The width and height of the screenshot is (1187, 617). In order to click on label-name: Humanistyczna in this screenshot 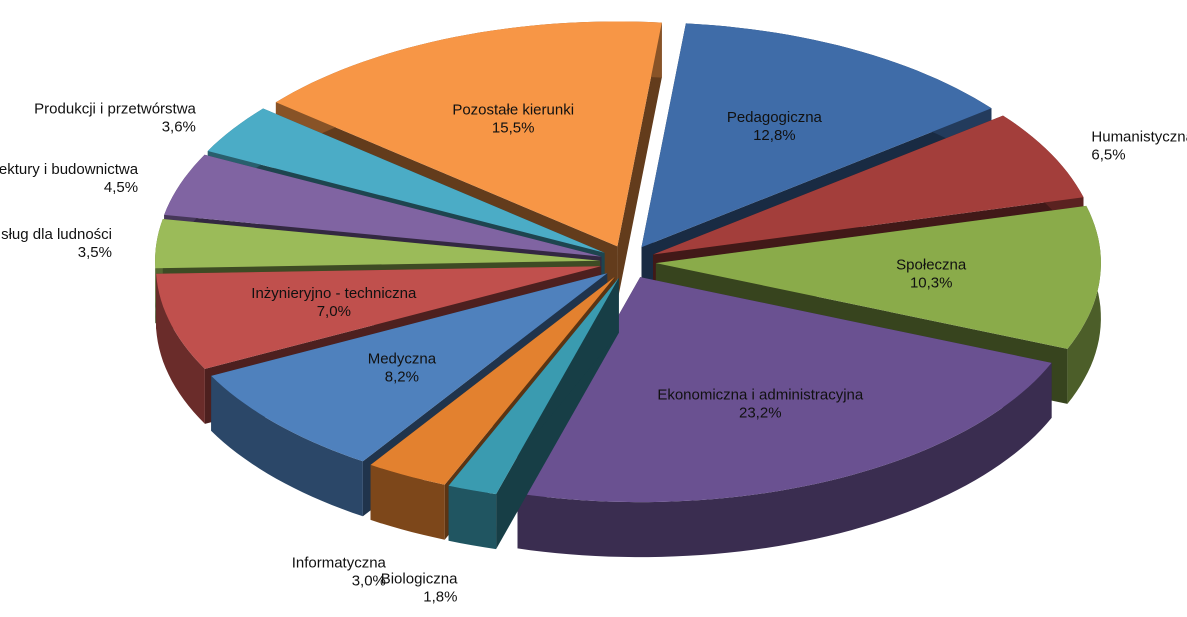, I will do `click(1139, 136)`.